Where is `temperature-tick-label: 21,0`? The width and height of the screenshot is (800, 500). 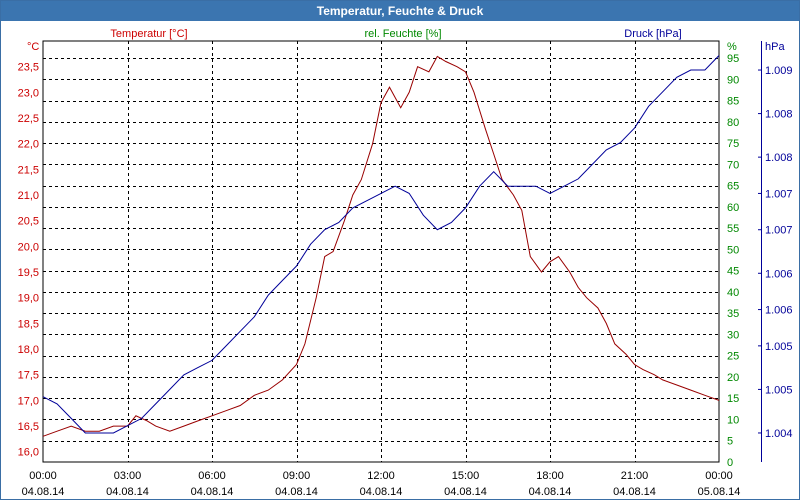 temperature-tick-label: 21,0 is located at coordinates (28, 196).